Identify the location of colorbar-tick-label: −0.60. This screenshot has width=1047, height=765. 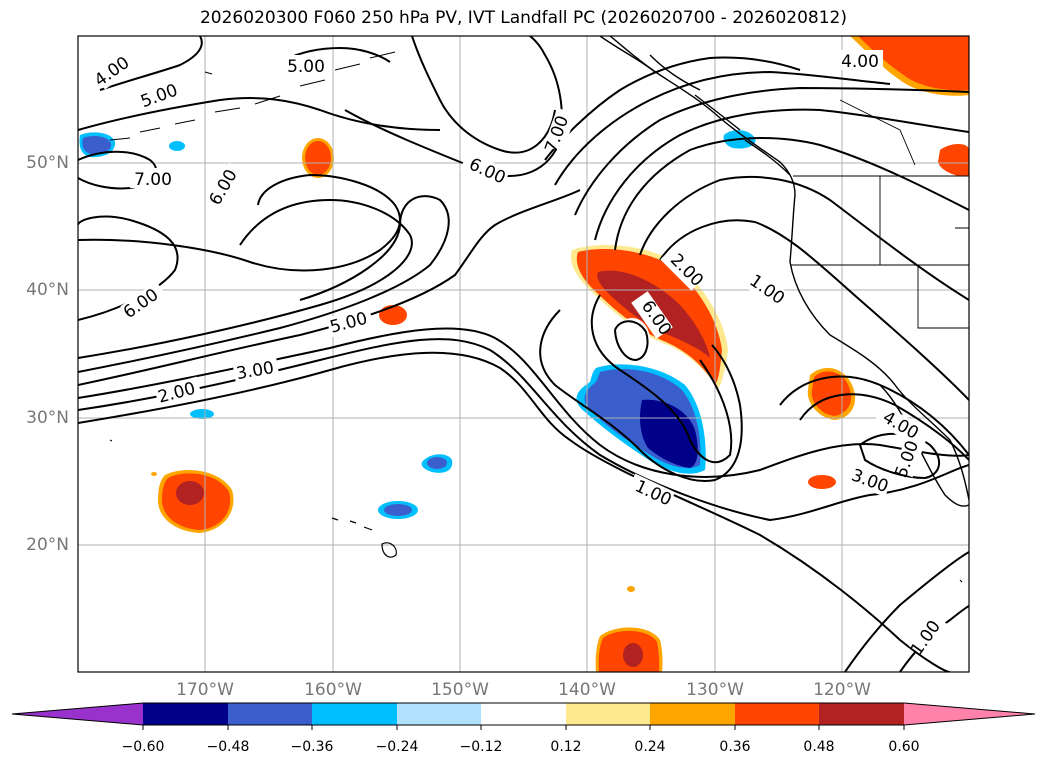
(143, 747).